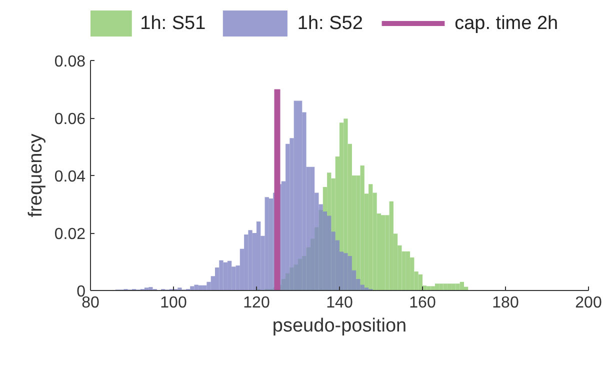  What do you see at coordinates (70, 119) in the screenshot?
I see `y-tick-label: 0.06` at bounding box center [70, 119].